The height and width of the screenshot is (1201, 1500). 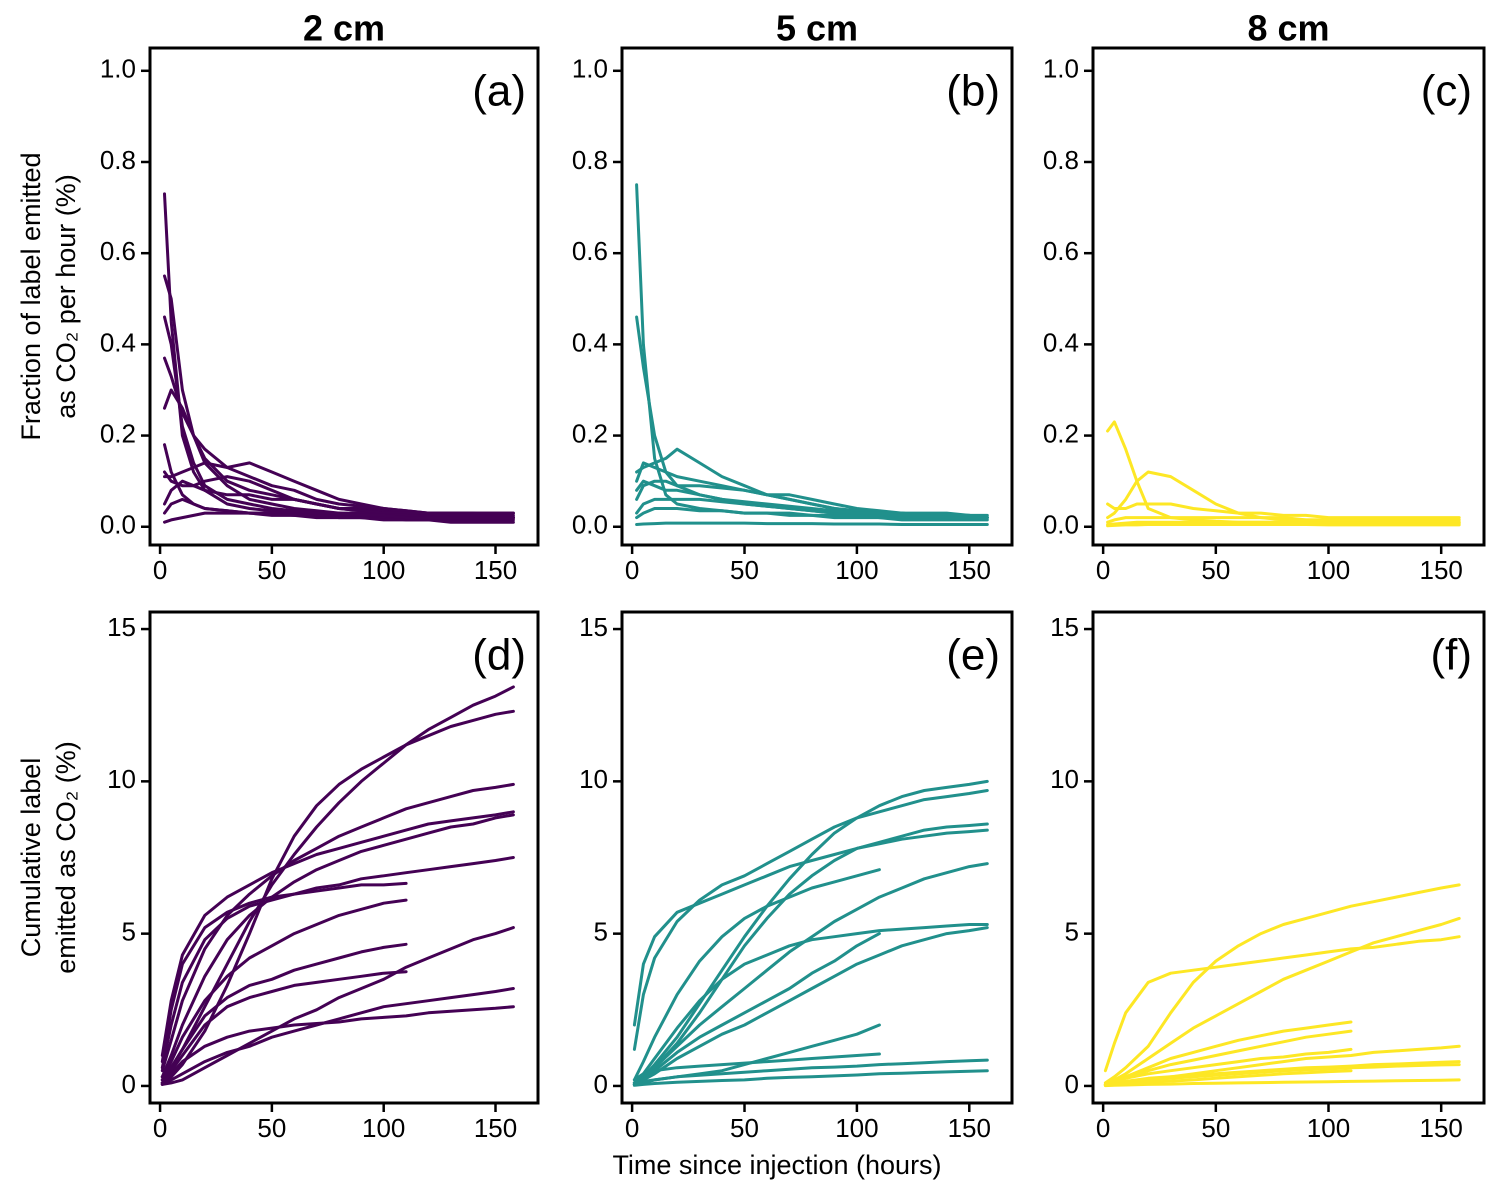 What do you see at coordinates (973, 655) in the screenshot?
I see `panel-label: (e)` at bounding box center [973, 655].